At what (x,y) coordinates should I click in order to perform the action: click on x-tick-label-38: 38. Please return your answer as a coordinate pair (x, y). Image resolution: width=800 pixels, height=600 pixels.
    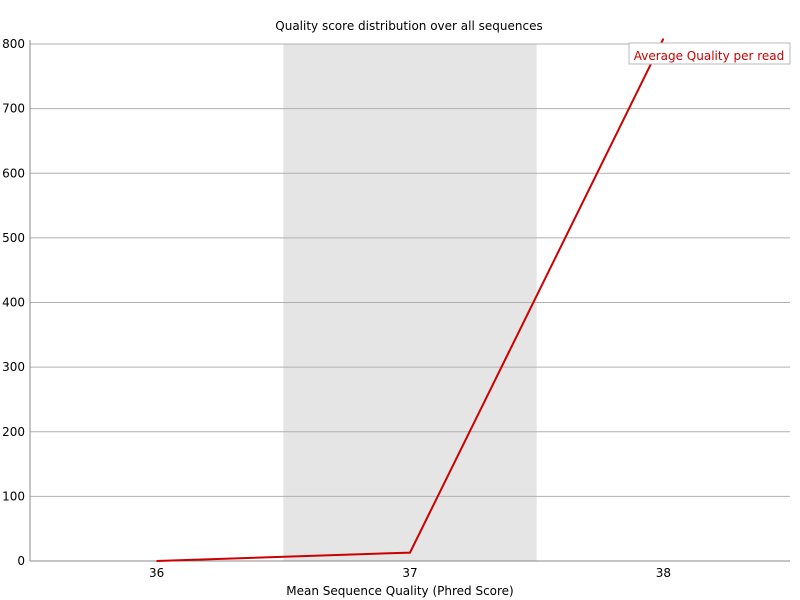
    Looking at the image, I should click on (663, 573).